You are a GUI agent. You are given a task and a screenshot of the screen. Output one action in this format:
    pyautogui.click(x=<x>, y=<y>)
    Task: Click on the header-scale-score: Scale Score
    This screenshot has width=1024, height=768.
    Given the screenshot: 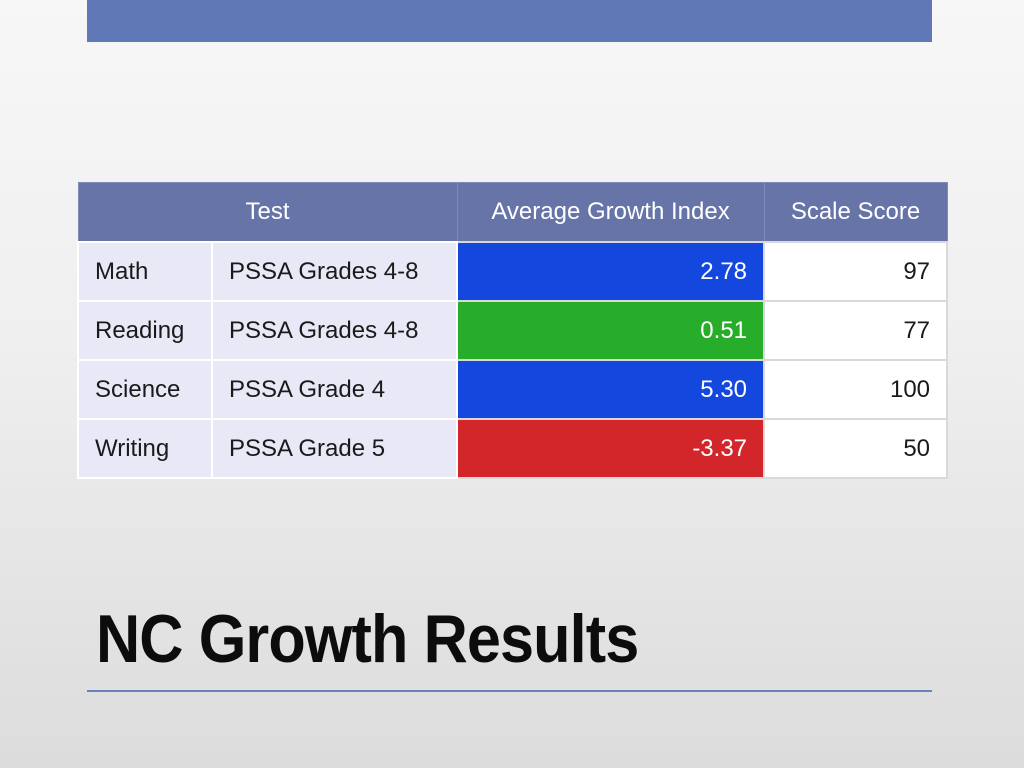 What is the action you would take?
    pyautogui.click(x=855, y=212)
    